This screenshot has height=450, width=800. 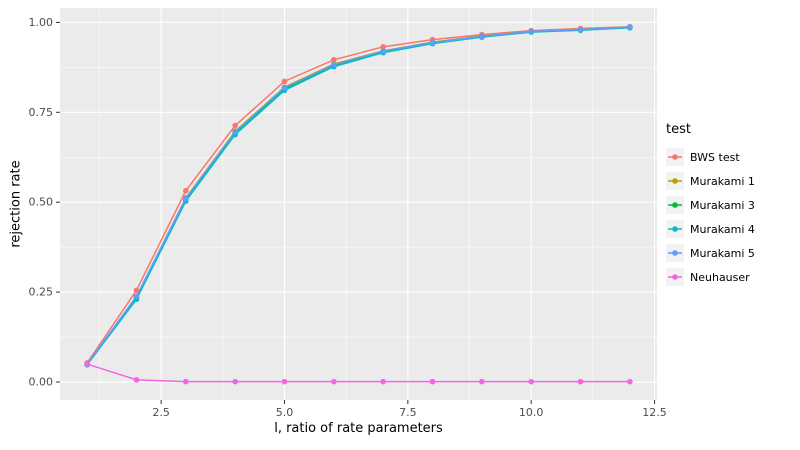 I want to click on legend-item: BWS test, so click(x=710, y=157).